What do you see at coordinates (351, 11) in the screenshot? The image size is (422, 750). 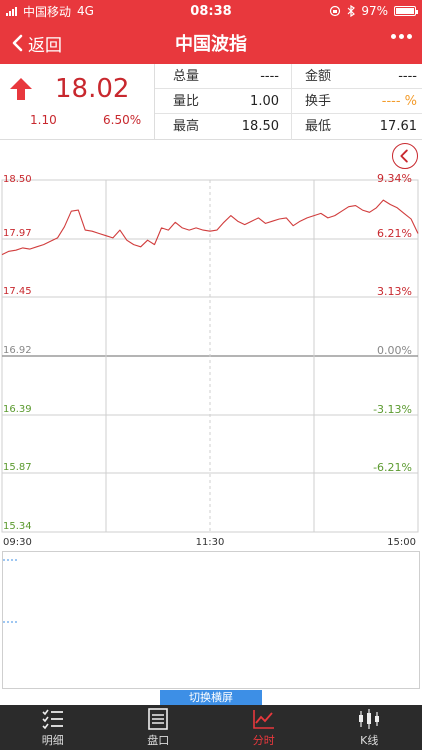 I see `bluetooth-icon` at bounding box center [351, 11].